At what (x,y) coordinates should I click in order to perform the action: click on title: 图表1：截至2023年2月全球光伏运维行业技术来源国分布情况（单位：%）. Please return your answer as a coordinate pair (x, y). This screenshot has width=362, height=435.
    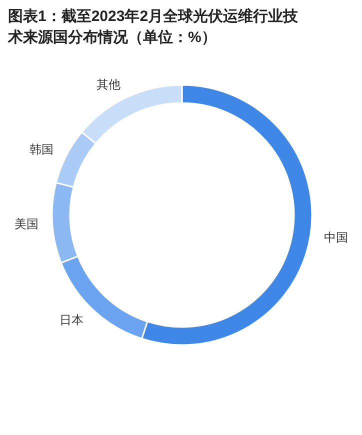
    Looking at the image, I should click on (154, 27).